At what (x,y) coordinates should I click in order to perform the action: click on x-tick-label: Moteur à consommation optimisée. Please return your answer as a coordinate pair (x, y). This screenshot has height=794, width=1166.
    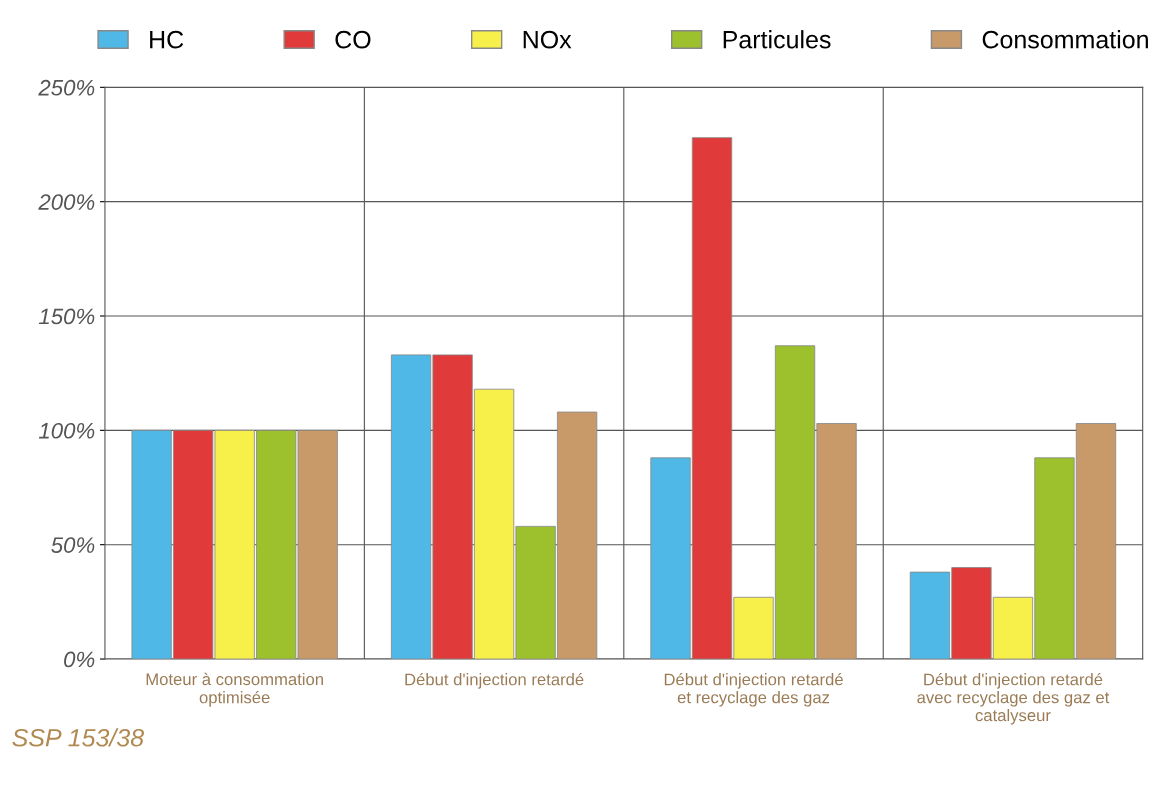
    Looking at the image, I should click on (234, 689).